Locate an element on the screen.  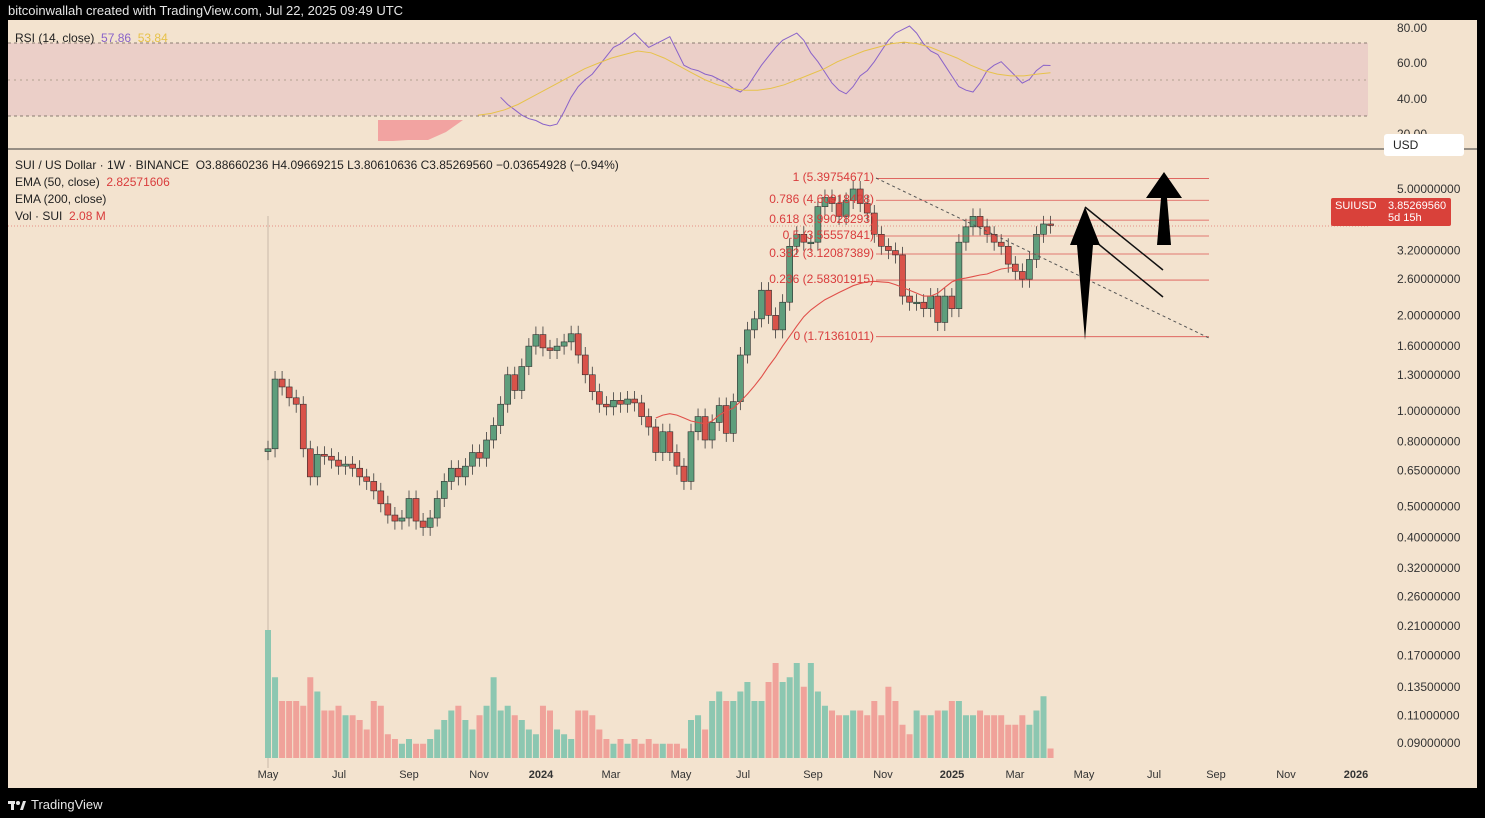
price-badge-countdown: 5d 15h is located at coordinates (1405, 218).